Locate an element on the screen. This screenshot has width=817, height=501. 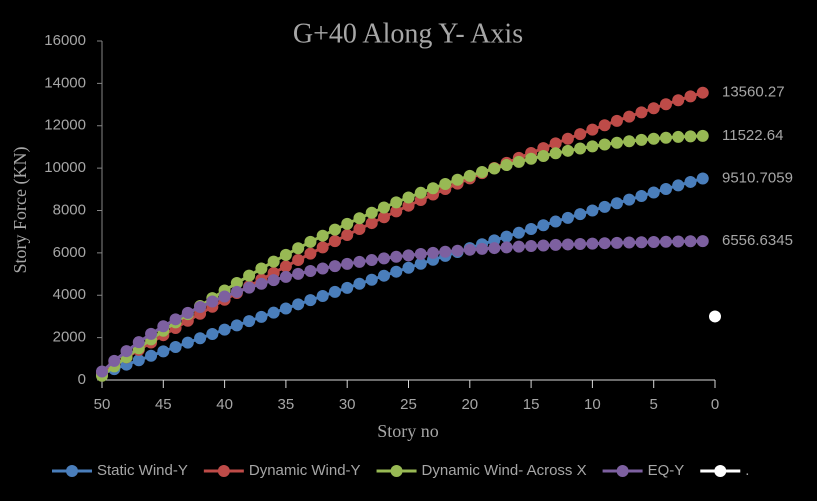
x-tick-label: 35 is located at coordinates (286, 404).